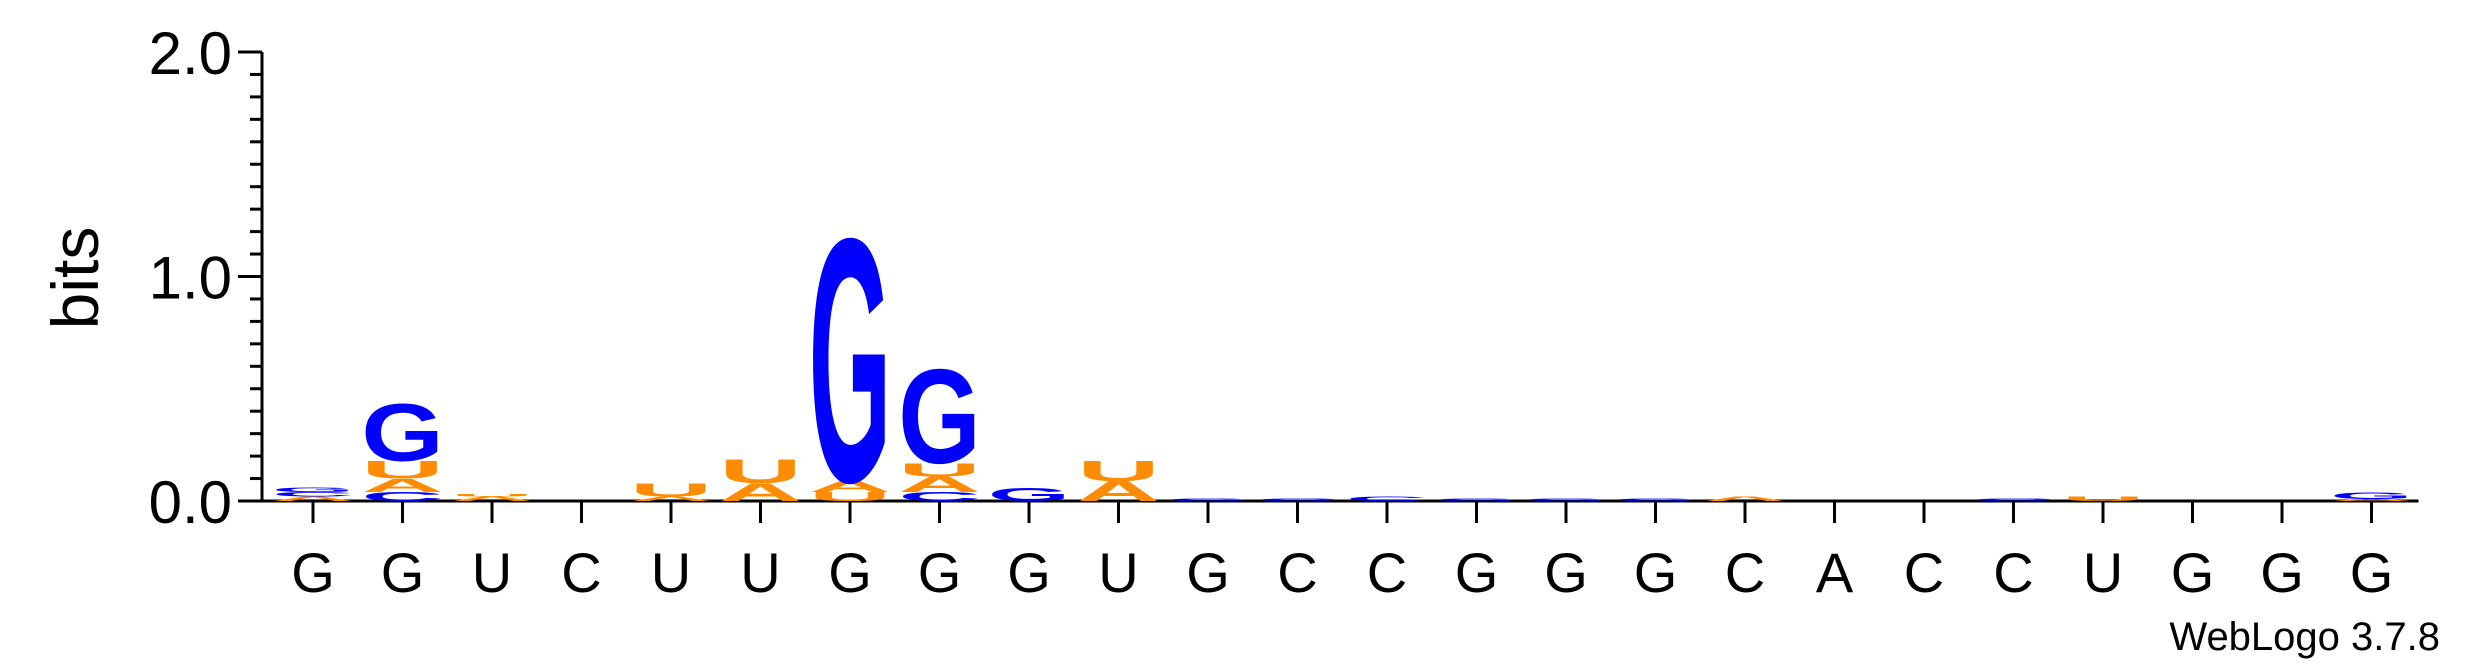 The image size is (2475, 667). Describe the element at coordinates (75, 278) in the screenshot. I see `y-axis-title: bits` at that location.